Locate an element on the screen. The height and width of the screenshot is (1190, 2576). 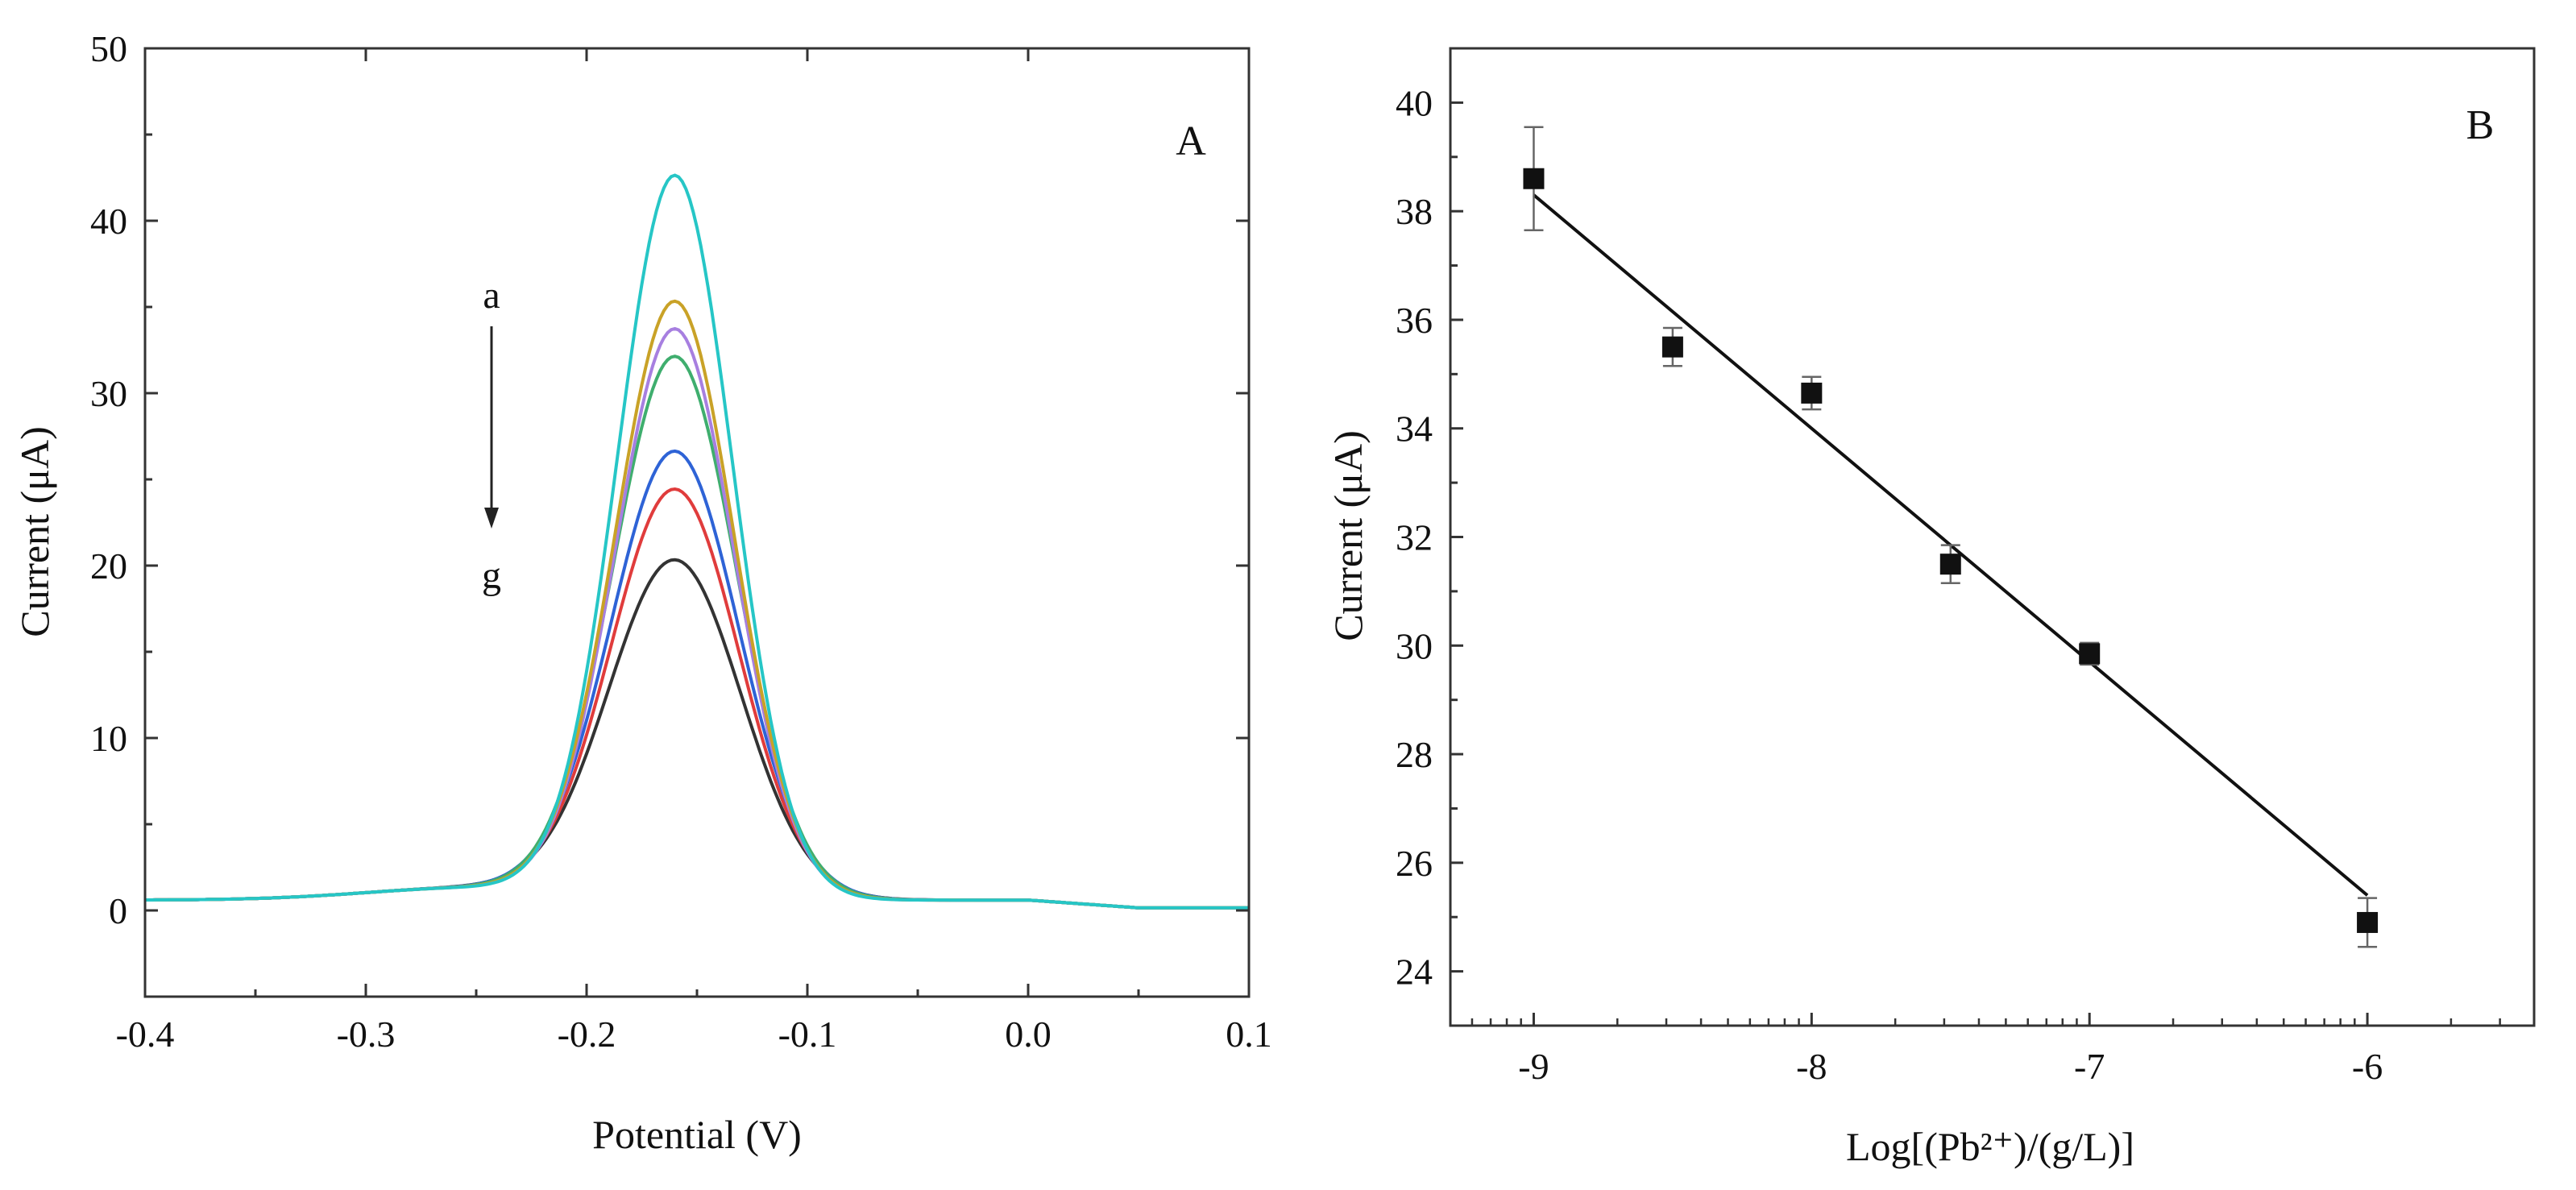
x-tick-label: 0.1 is located at coordinates (1249, 1034).